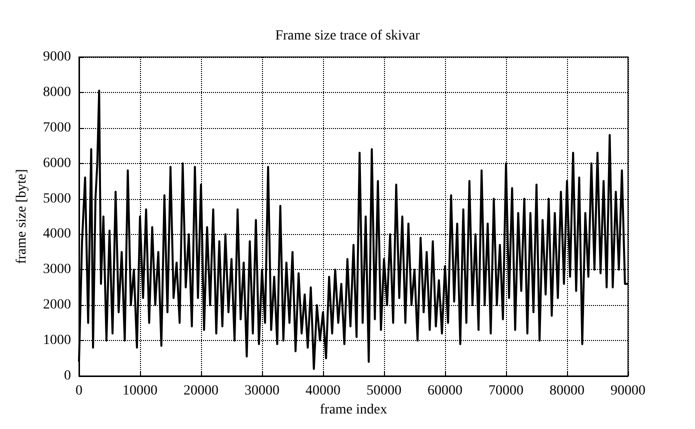 The height and width of the screenshot is (429, 695). I want to click on x-axis-title: frame index, so click(354, 410).